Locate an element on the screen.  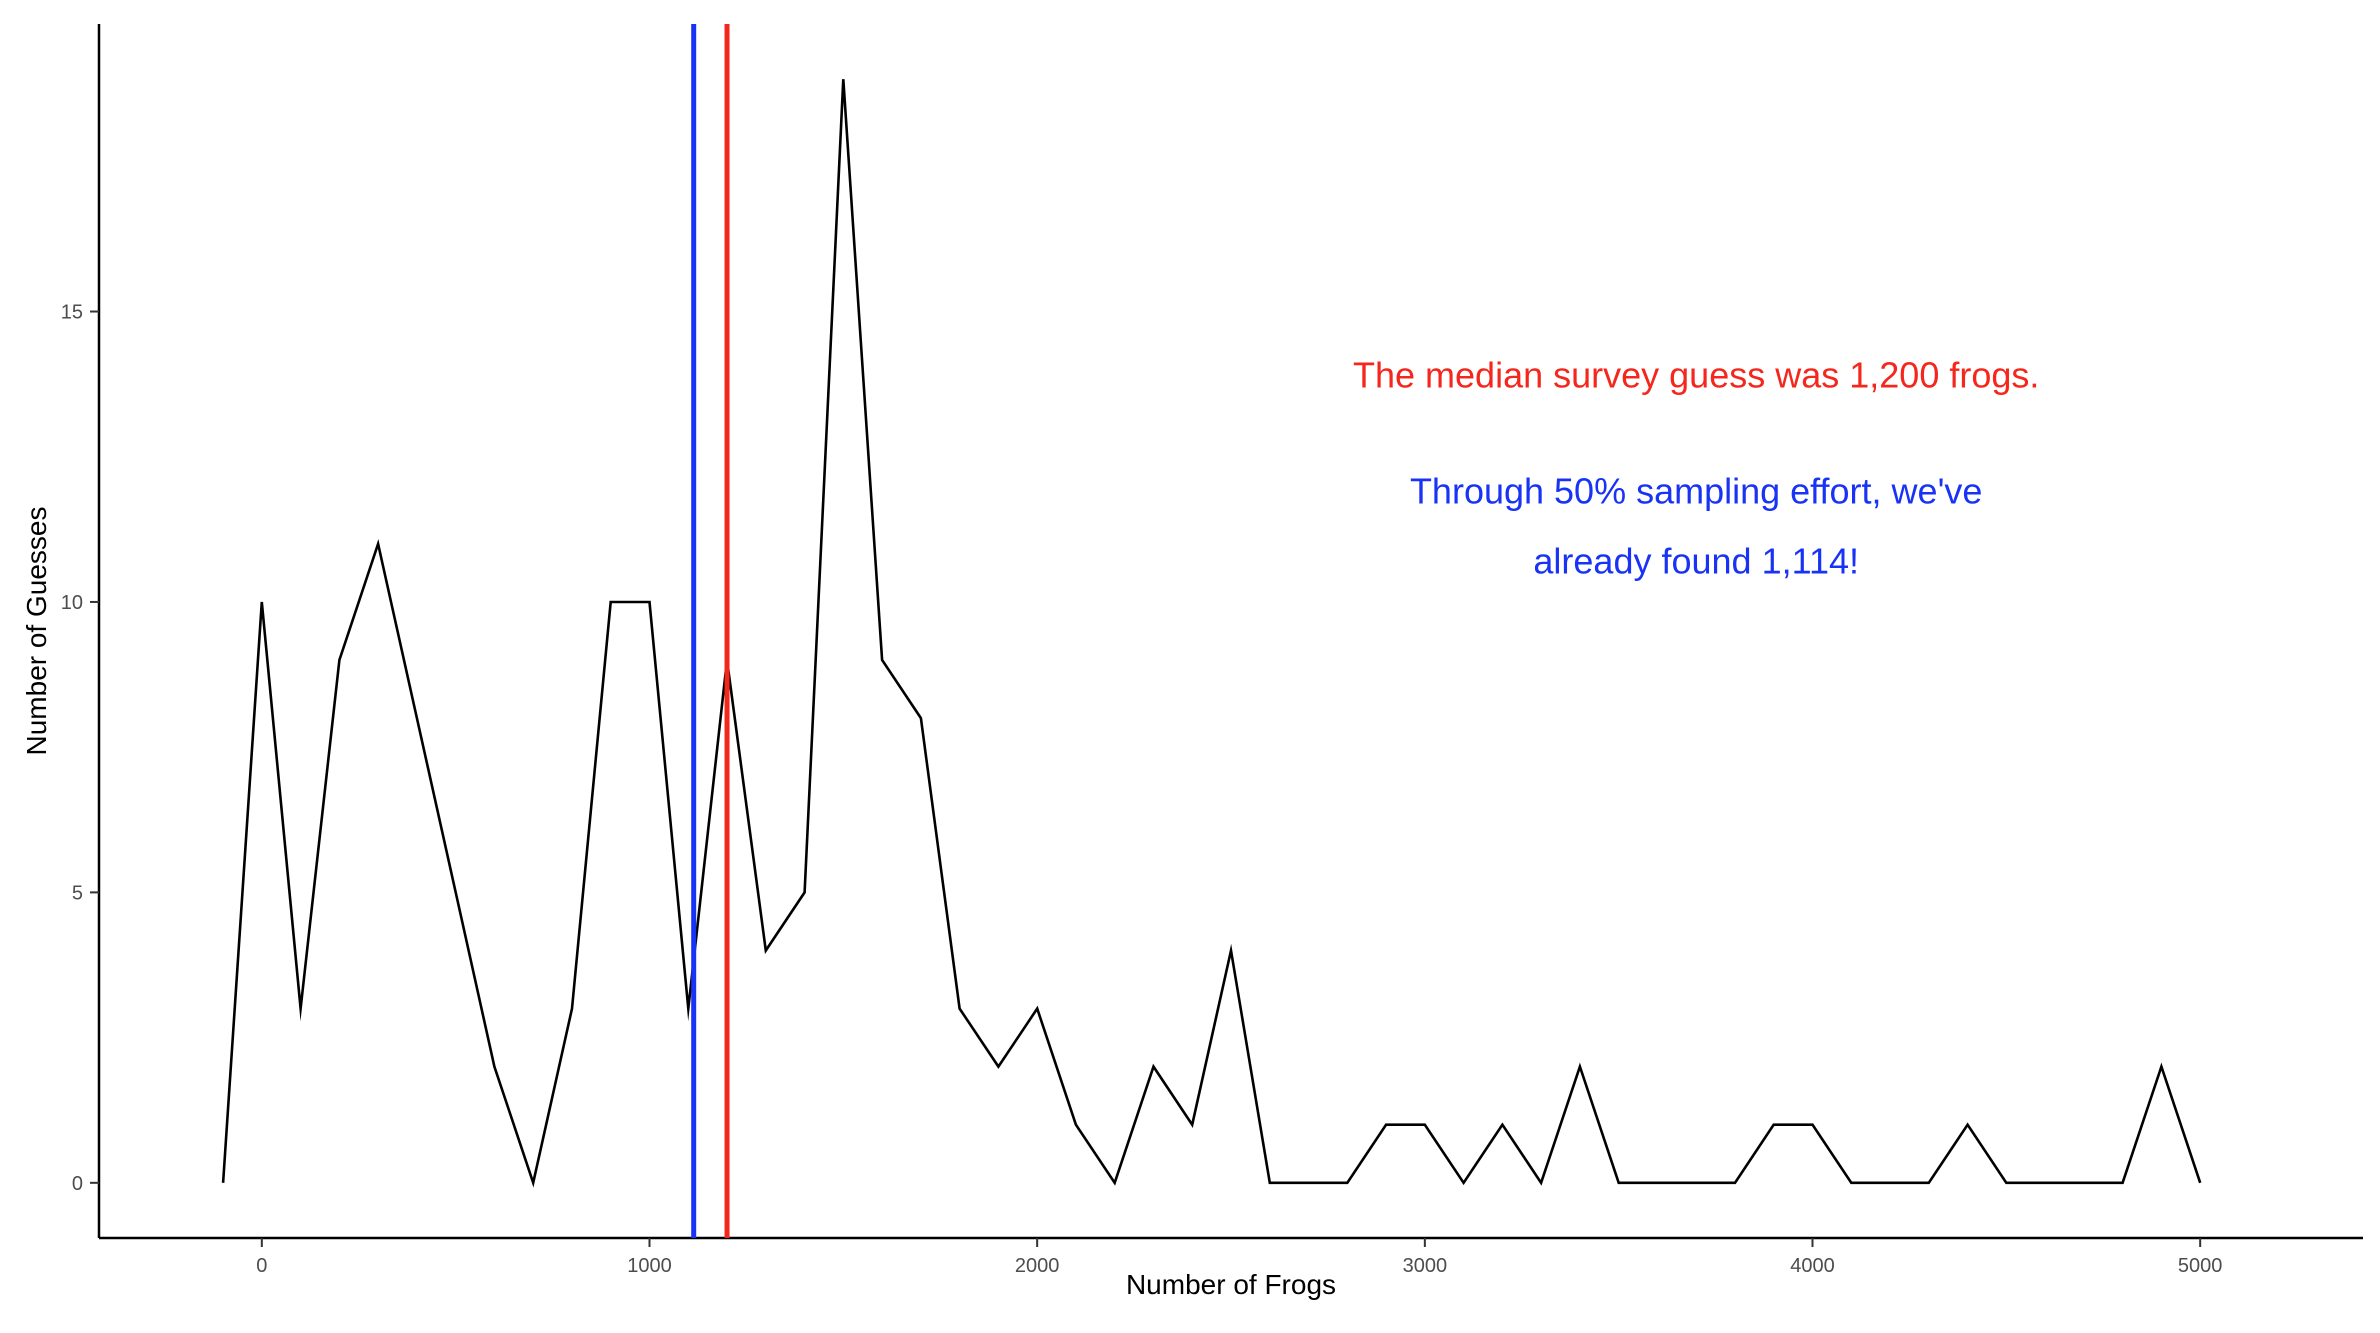
annotation-text: already found 1,114! is located at coordinates (1696, 560).